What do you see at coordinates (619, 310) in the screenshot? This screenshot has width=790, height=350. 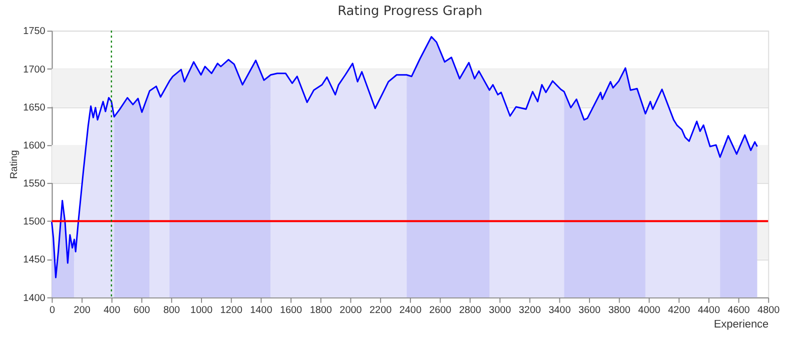 I see `x-tick-label: 3800` at bounding box center [619, 310].